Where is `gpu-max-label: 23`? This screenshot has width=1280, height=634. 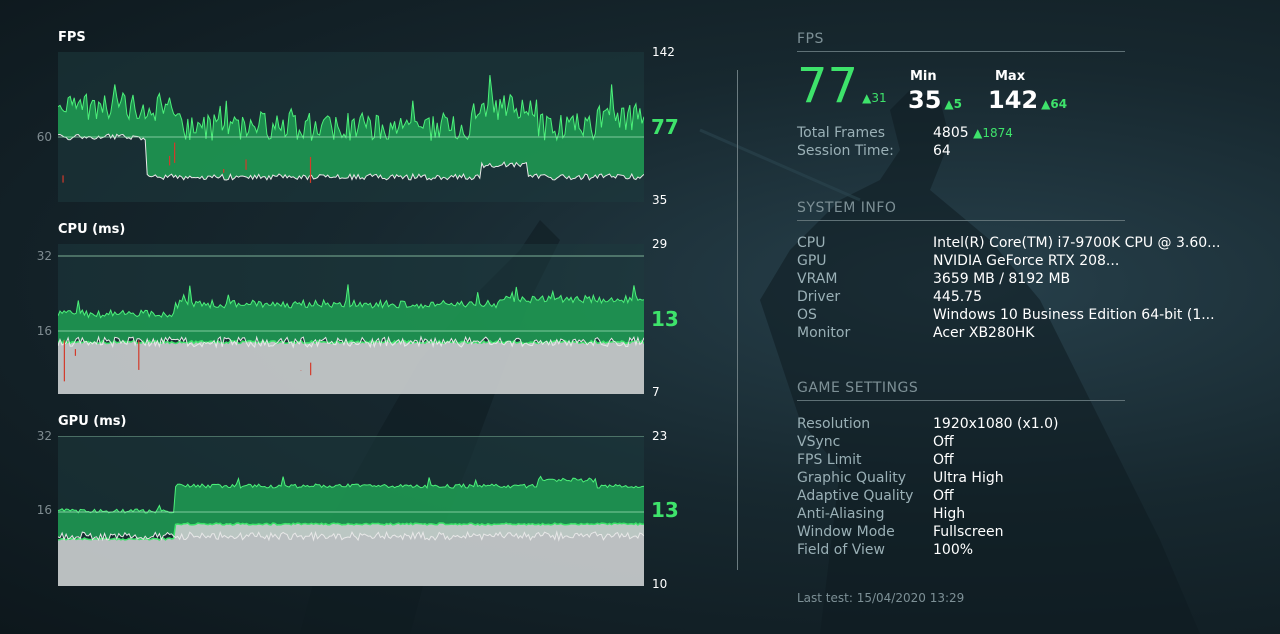 gpu-max-label: 23 is located at coordinates (660, 436).